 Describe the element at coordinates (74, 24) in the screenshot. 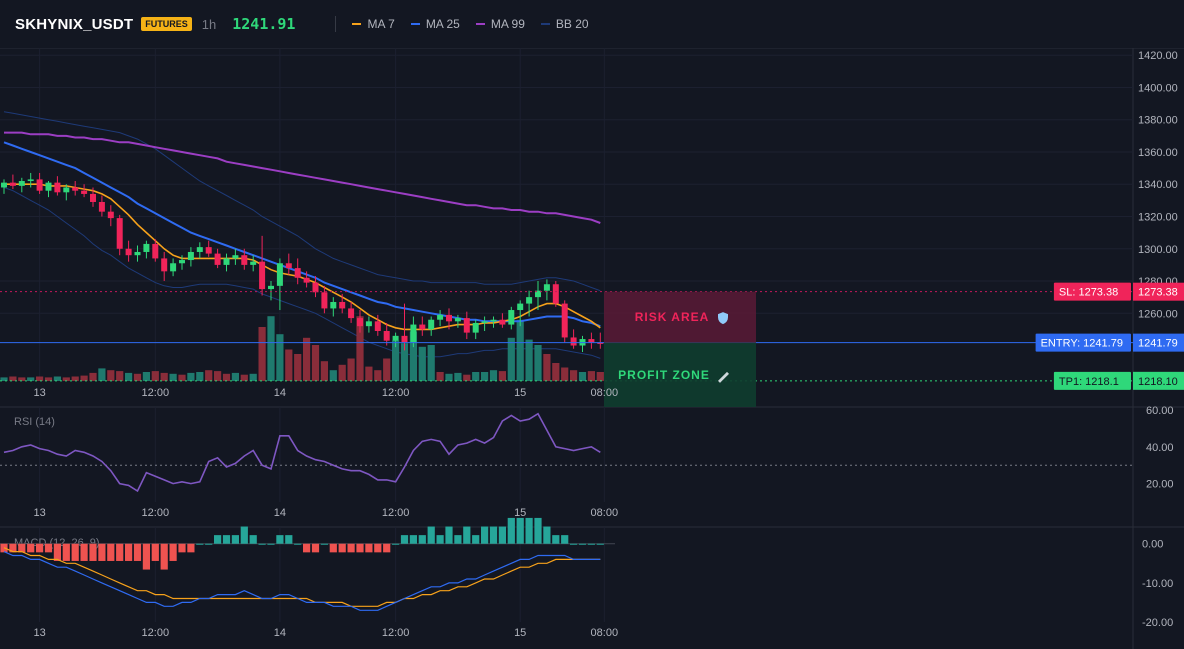

I see `symbol-name: SKHYNIX_USDT` at that location.